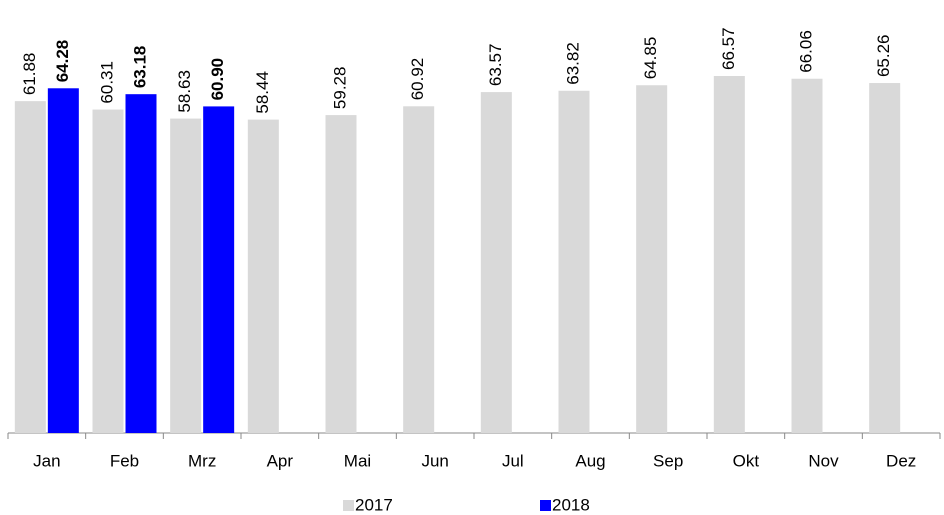 This screenshot has width=944, height=515. Describe the element at coordinates (106, 82) in the screenshot. I see `data-label: 60.31` at that location.